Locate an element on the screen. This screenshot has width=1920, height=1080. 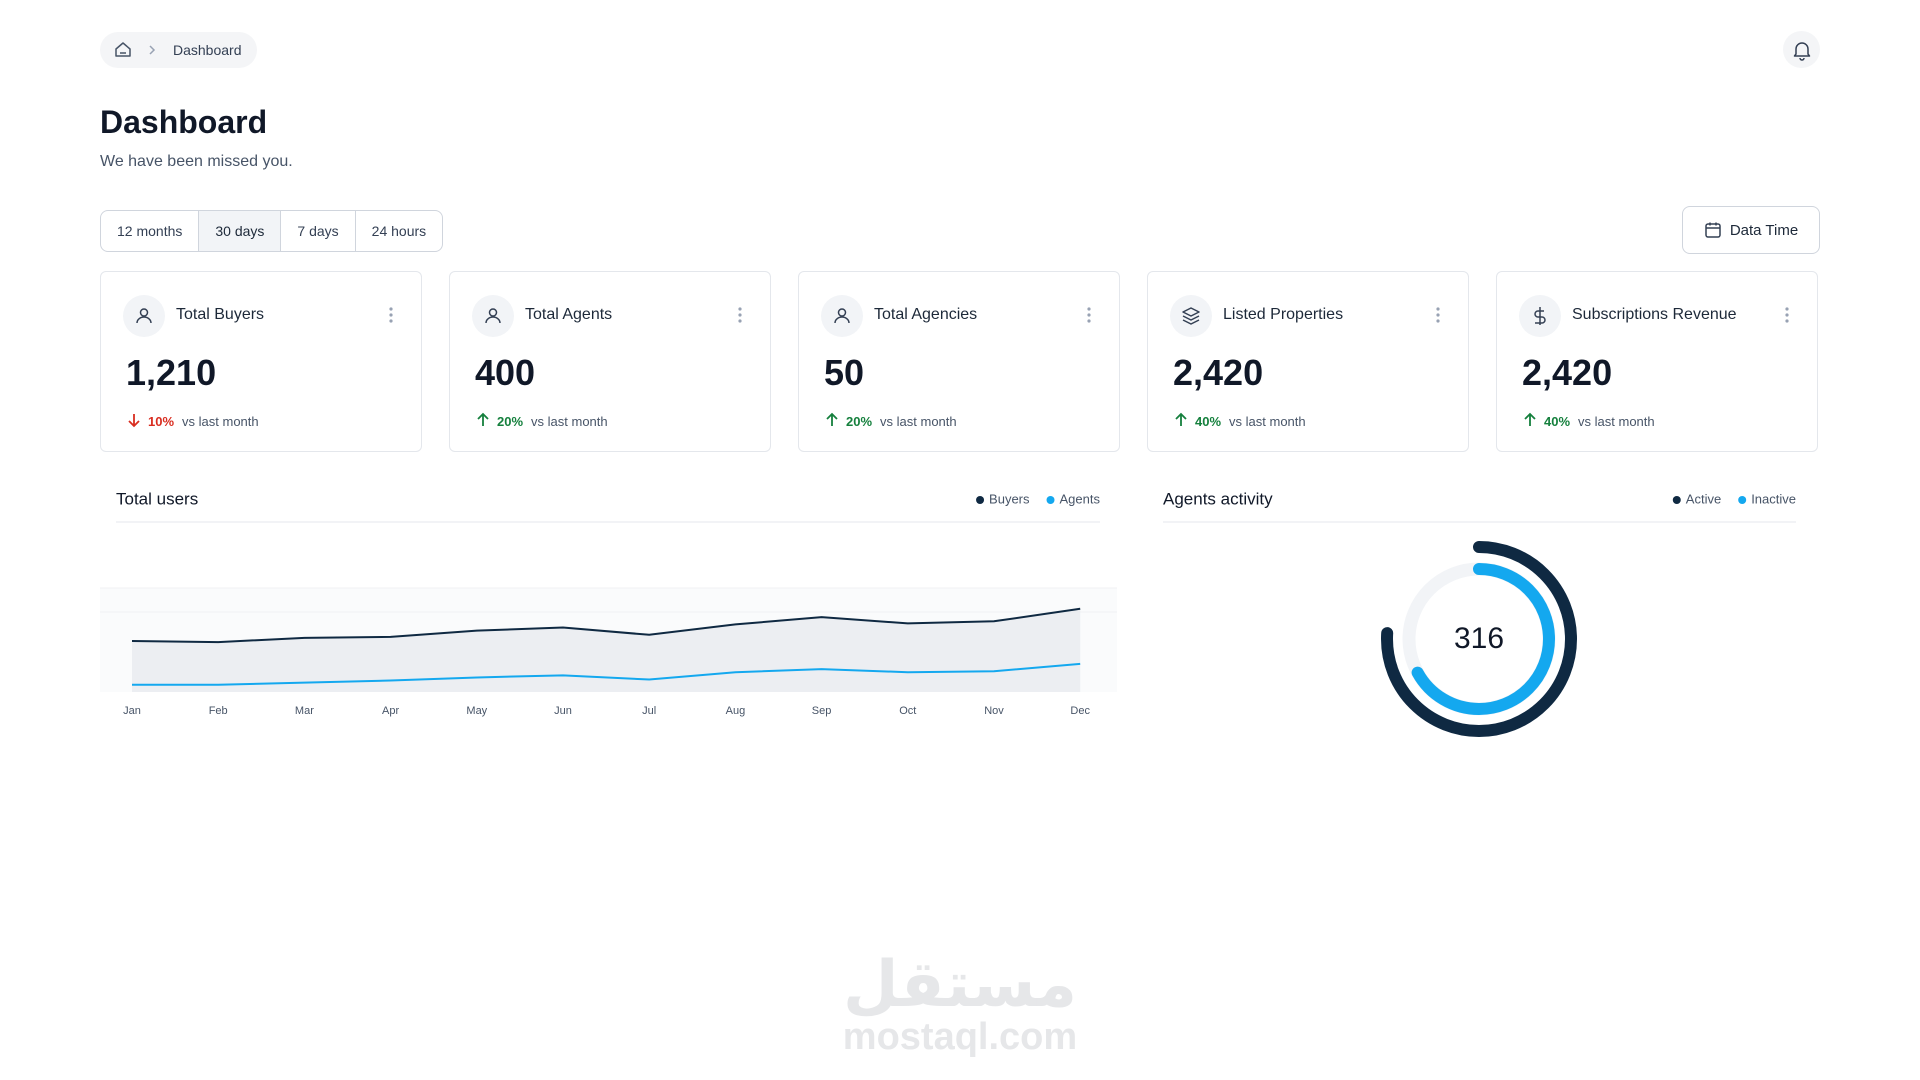
chart-title: Agents activity is located at coordinates (1218, 498).